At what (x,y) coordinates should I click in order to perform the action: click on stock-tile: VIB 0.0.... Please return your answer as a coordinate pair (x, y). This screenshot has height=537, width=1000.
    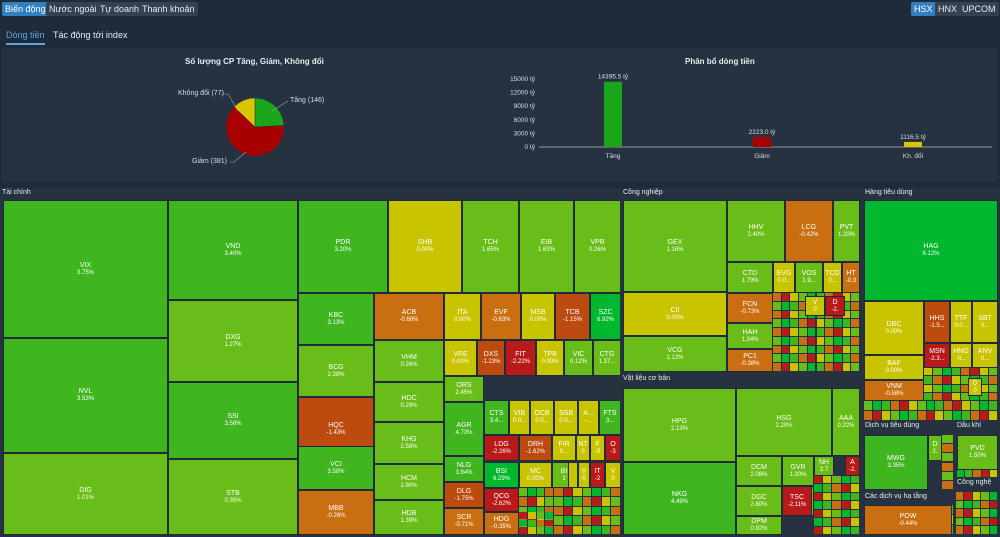
    Looking at the image, I should click on (519, 417).